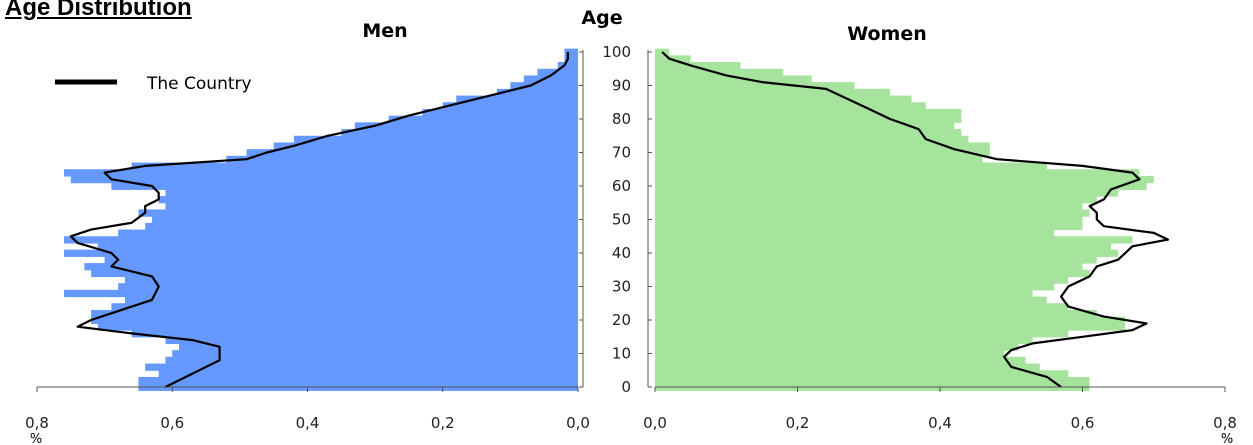  I want to click on age-axis-label: Age, so click(601, 18).